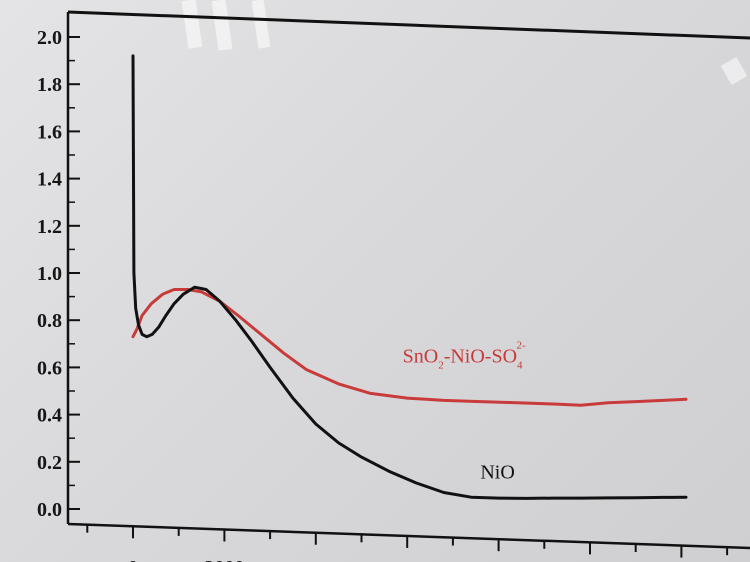 This screenshot has height=562, width=750. What do you see at coordinates (49, 368) in the screenshot?
I see `y-tick-label: 0.6` at bounding box center [49, 368].